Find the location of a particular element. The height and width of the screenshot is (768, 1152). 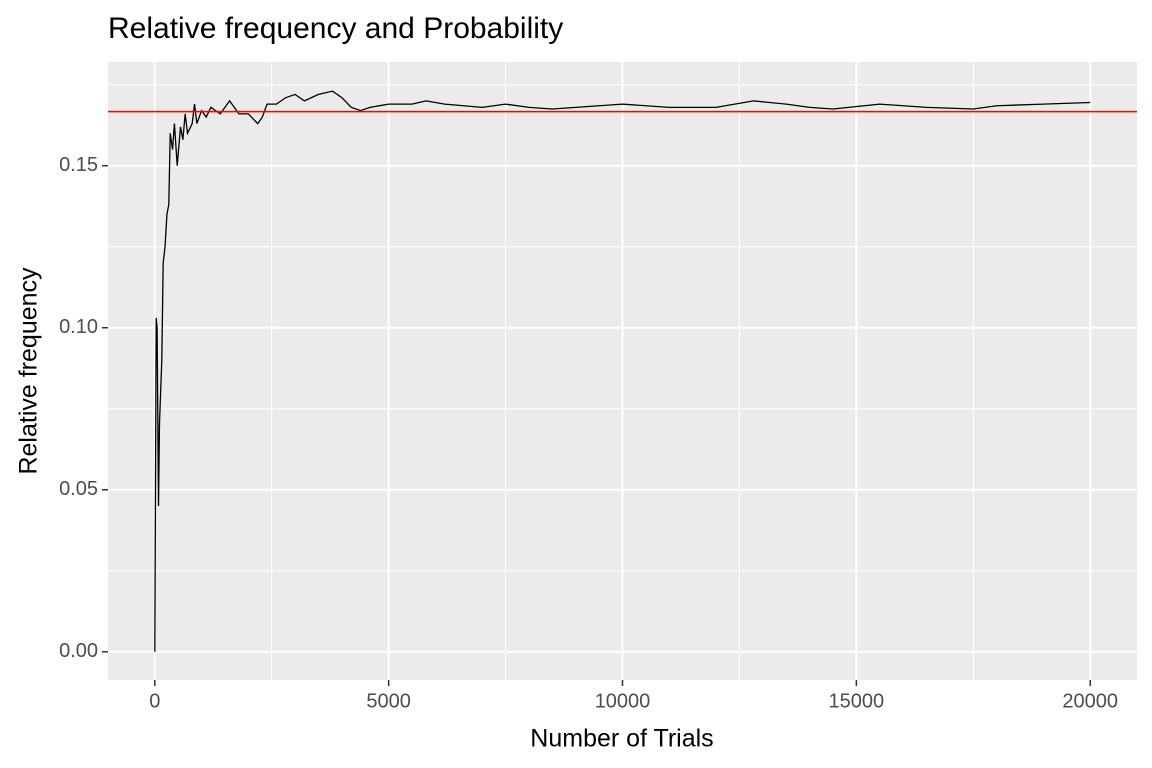

x-tick-label: 20000 is located at coordinates (1090, 701).